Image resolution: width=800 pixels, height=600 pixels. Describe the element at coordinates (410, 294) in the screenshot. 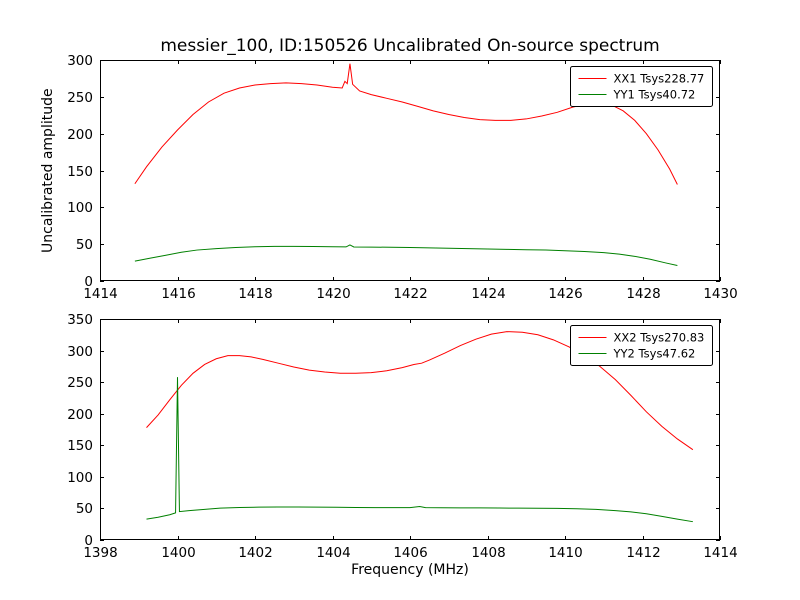

I see `x-tick-label: 1422` at that location.